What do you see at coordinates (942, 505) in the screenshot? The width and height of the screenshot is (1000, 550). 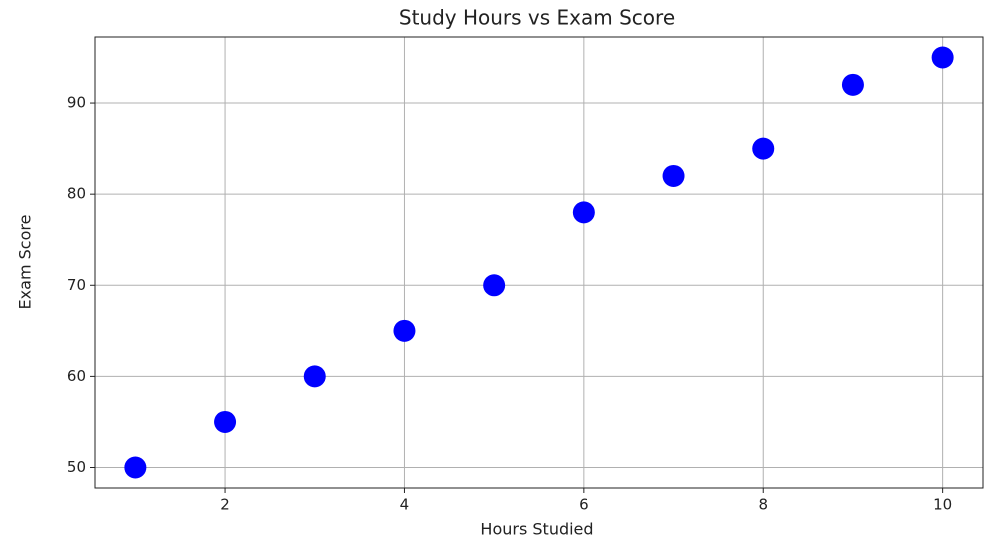 I see `x-tick-label: 10` at bounding box center [942, 505].